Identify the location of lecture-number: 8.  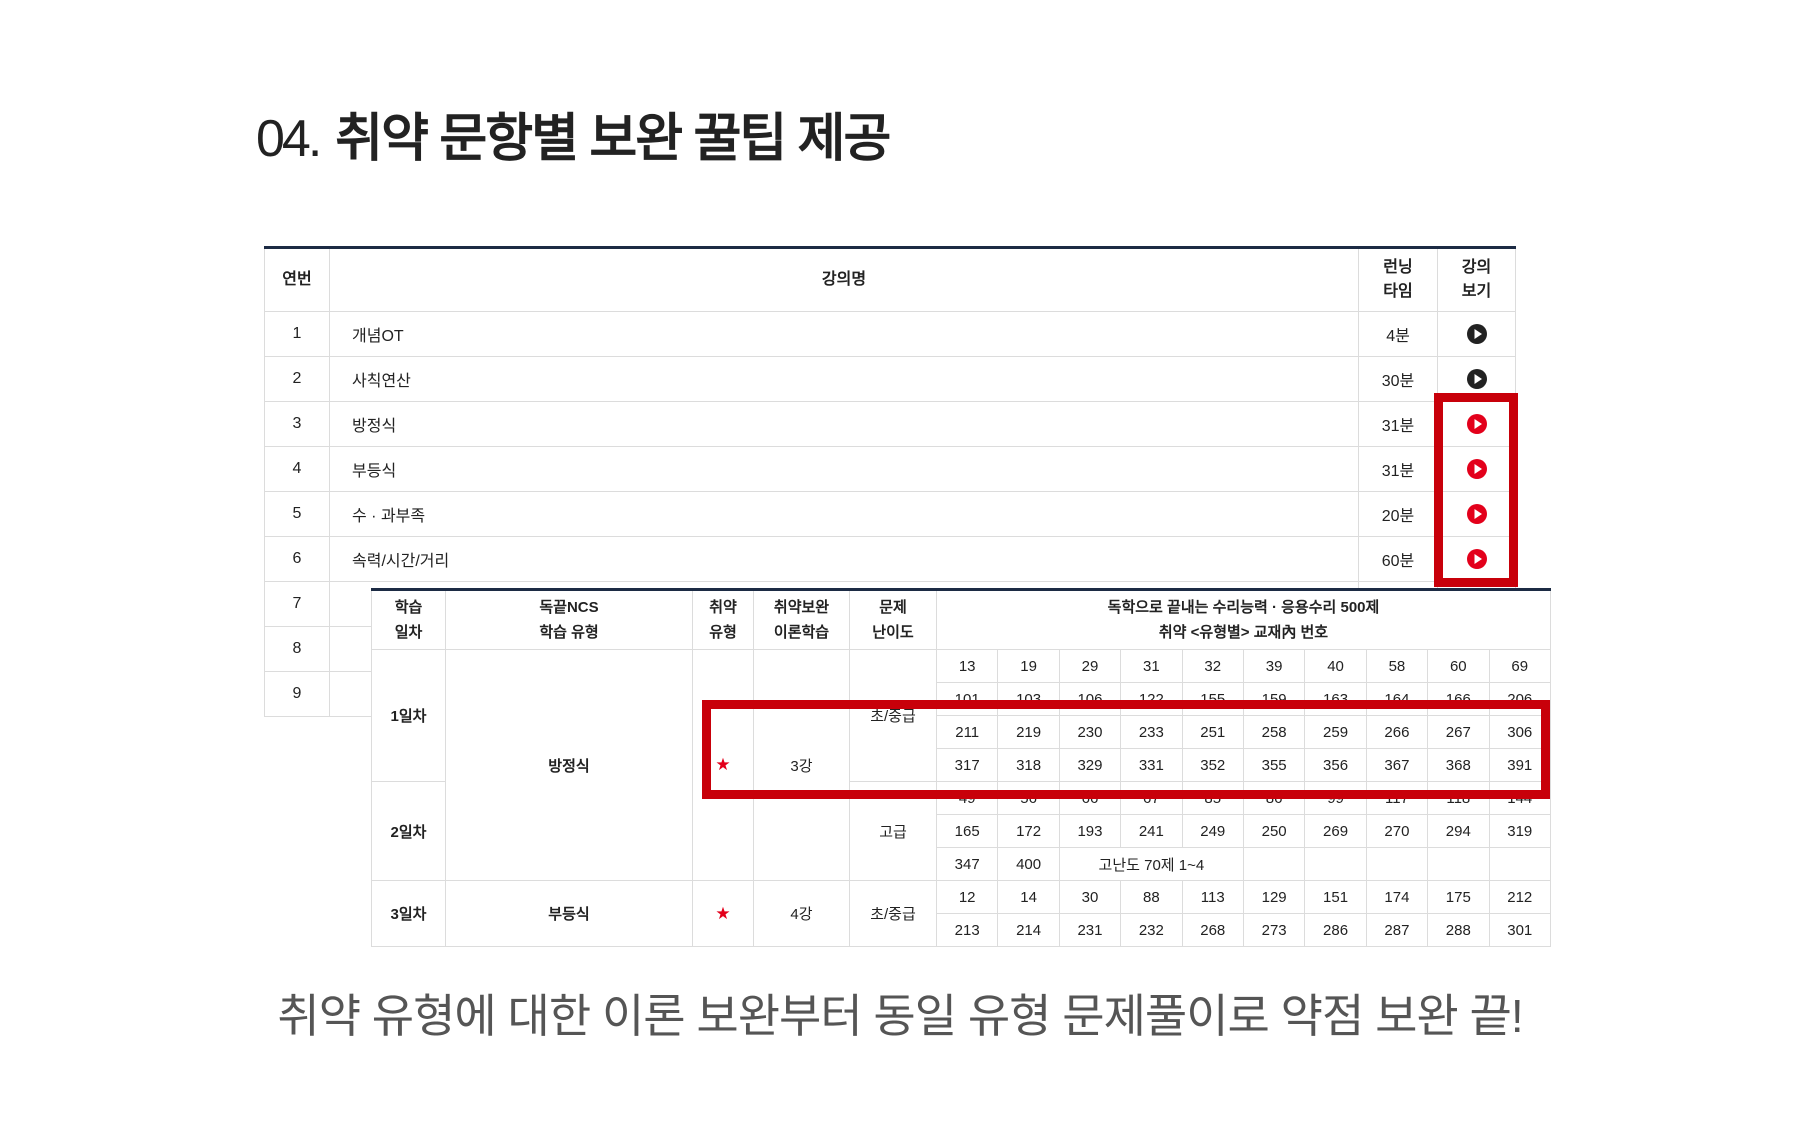
(297, 649).